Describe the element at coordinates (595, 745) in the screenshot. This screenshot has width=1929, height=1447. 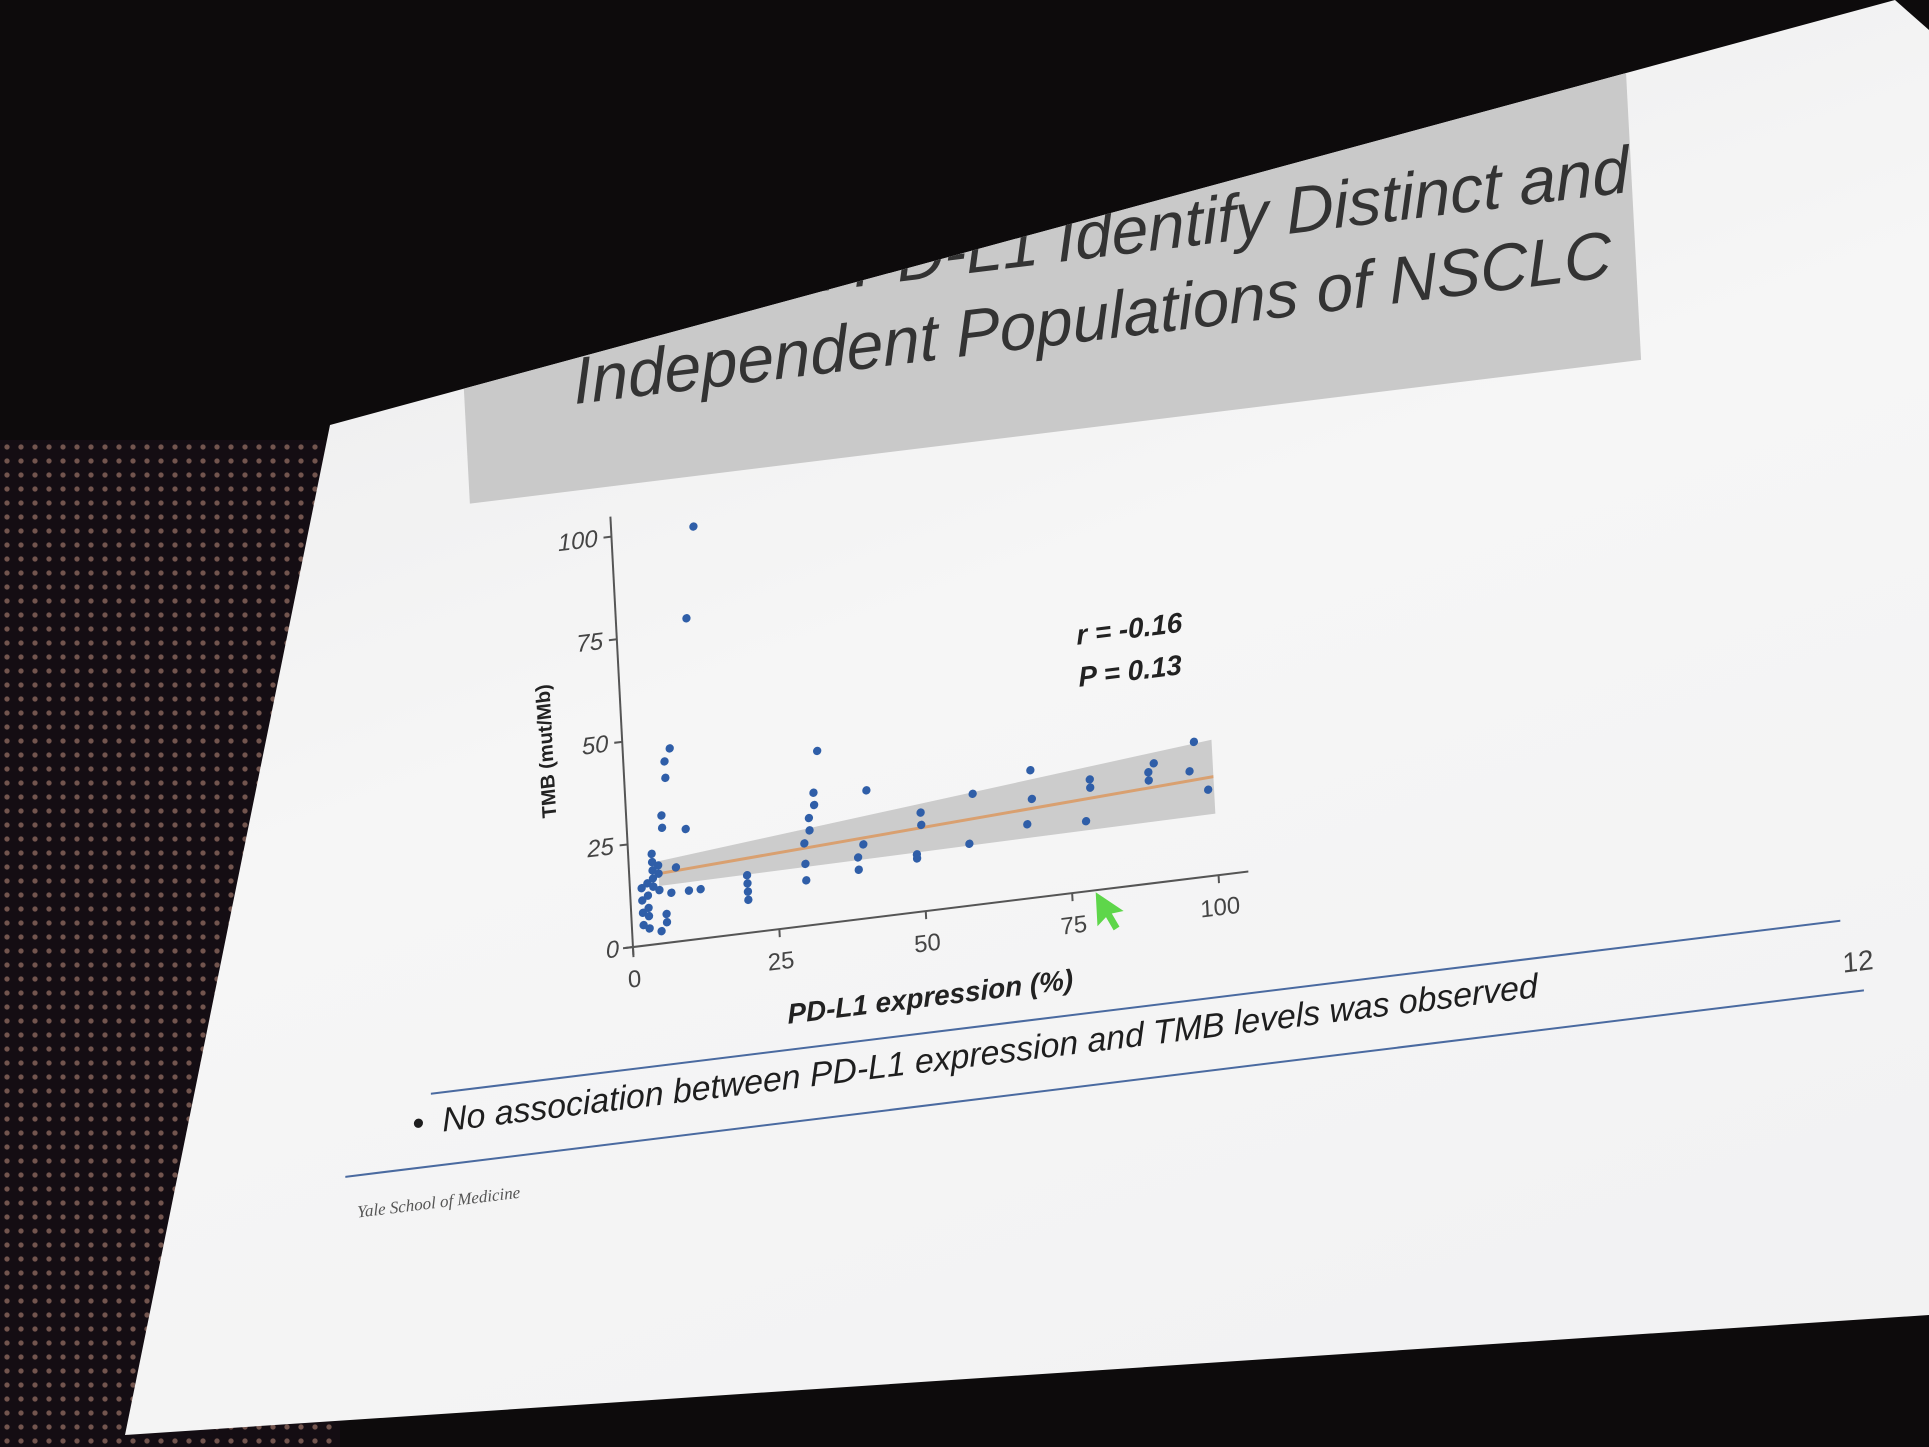
I see `y-tick-label: 50` at that location.